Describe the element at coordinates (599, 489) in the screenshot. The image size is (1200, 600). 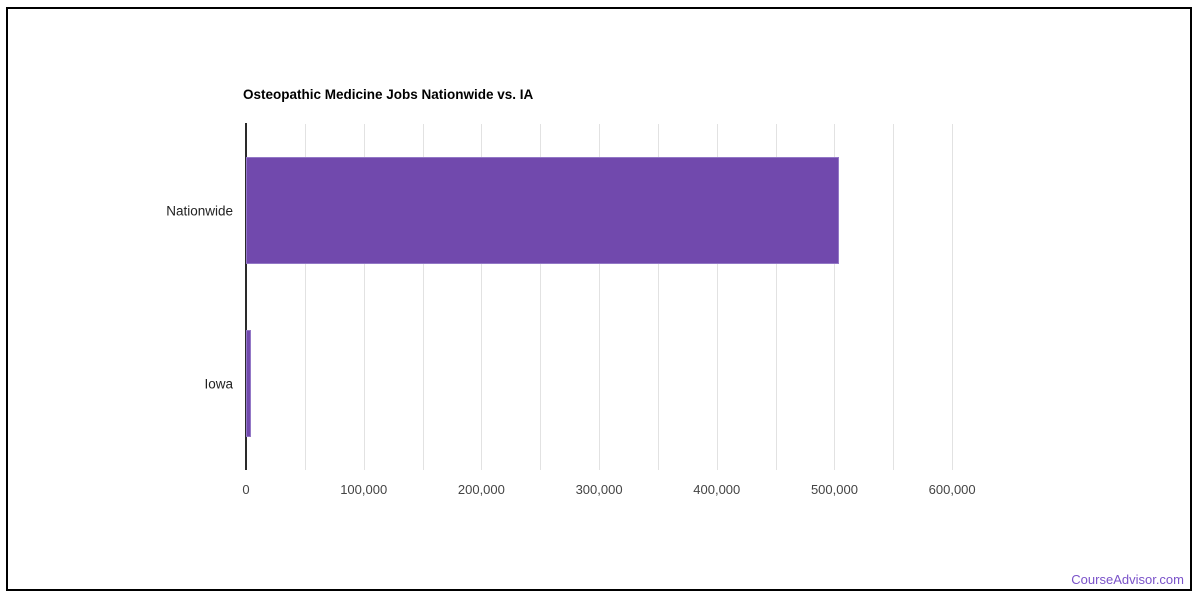
I see `x-tick-label: 300,000` at that location.